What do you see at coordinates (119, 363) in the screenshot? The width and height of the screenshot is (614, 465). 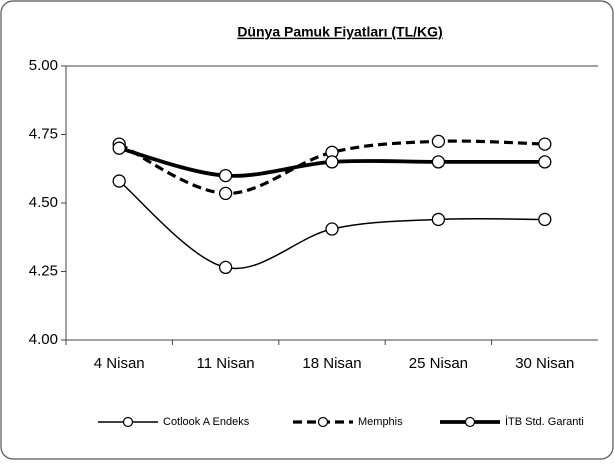 I see `x-tick-label: 4 Nisan` at bounding box center [119, 363].